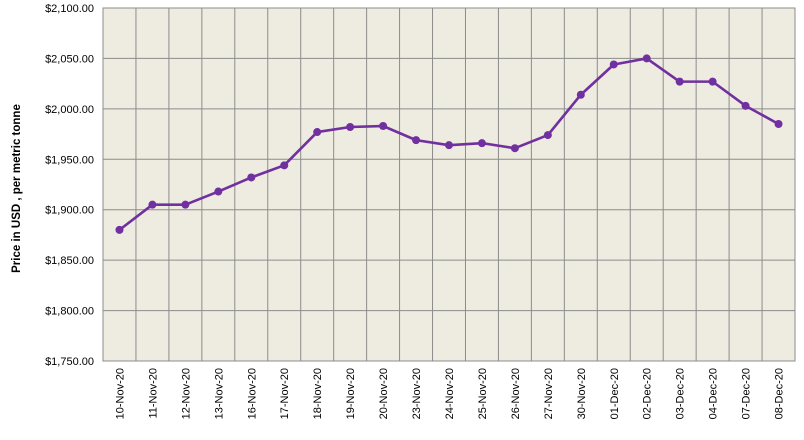 This screenshot has width=804, height=440. What do you see at coordinates (483, 393) in the screenshot?
I see `x-tick-label: 25-Nov-20` at bounding box center [483, 393].